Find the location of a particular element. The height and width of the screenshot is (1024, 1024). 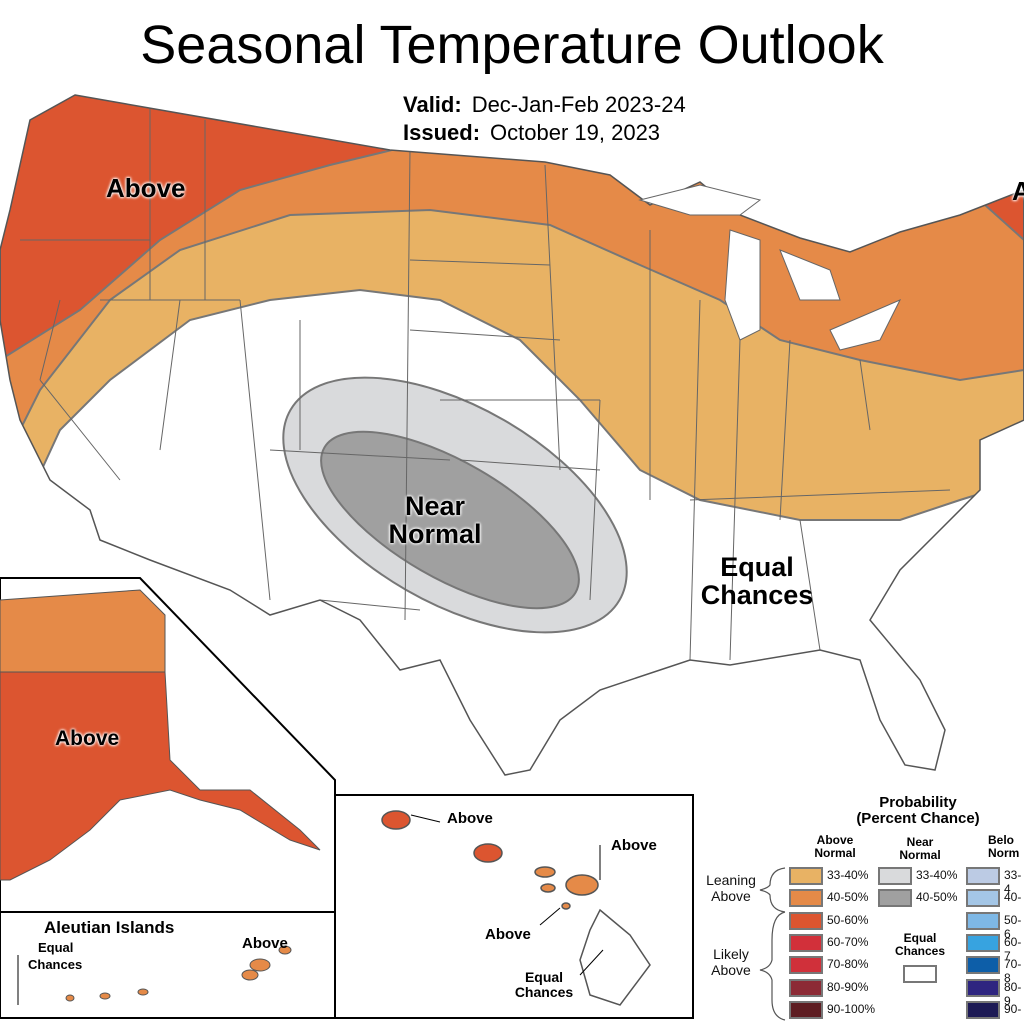

hawaii-maui-label: Above is located at coordinates (634, 845).